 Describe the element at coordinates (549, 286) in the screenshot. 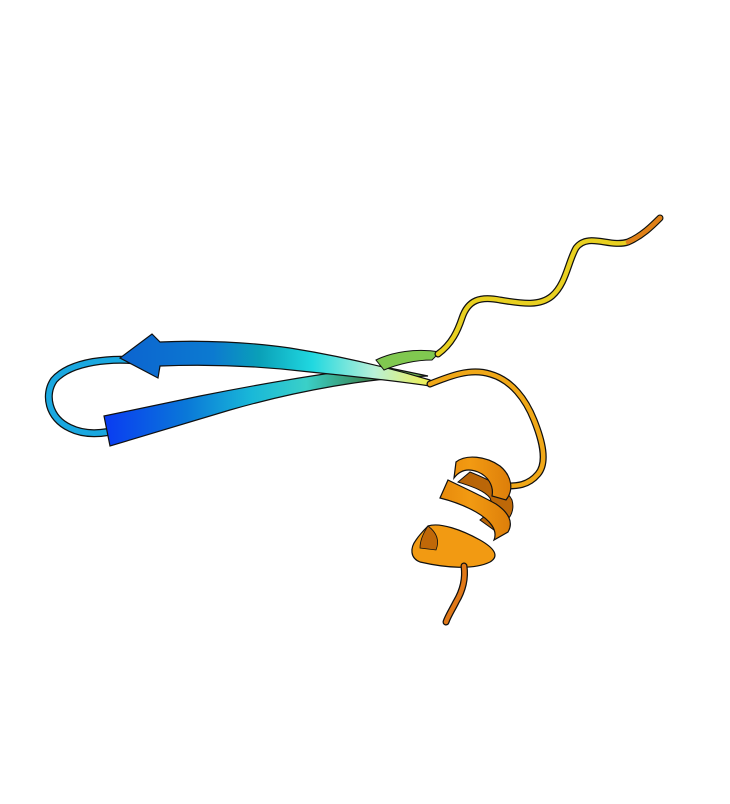

I see `n-terminal-coil` at that location.